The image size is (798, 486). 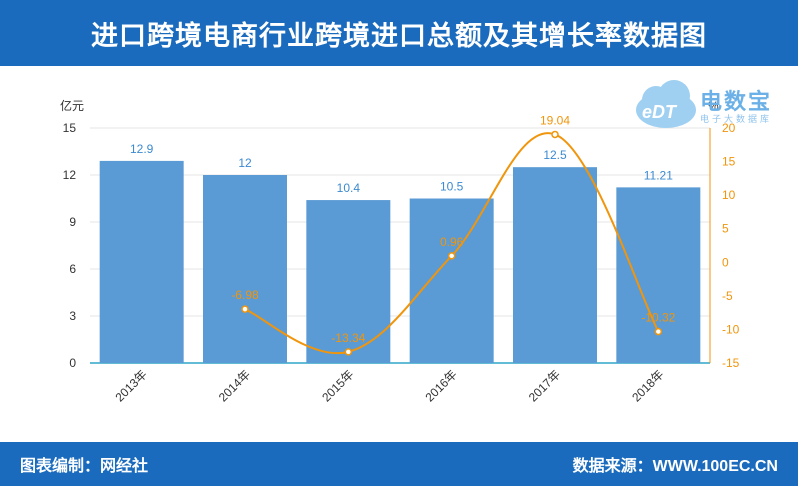 I want to click on bar-value-label: 10.5, so click(x=452, y=187).